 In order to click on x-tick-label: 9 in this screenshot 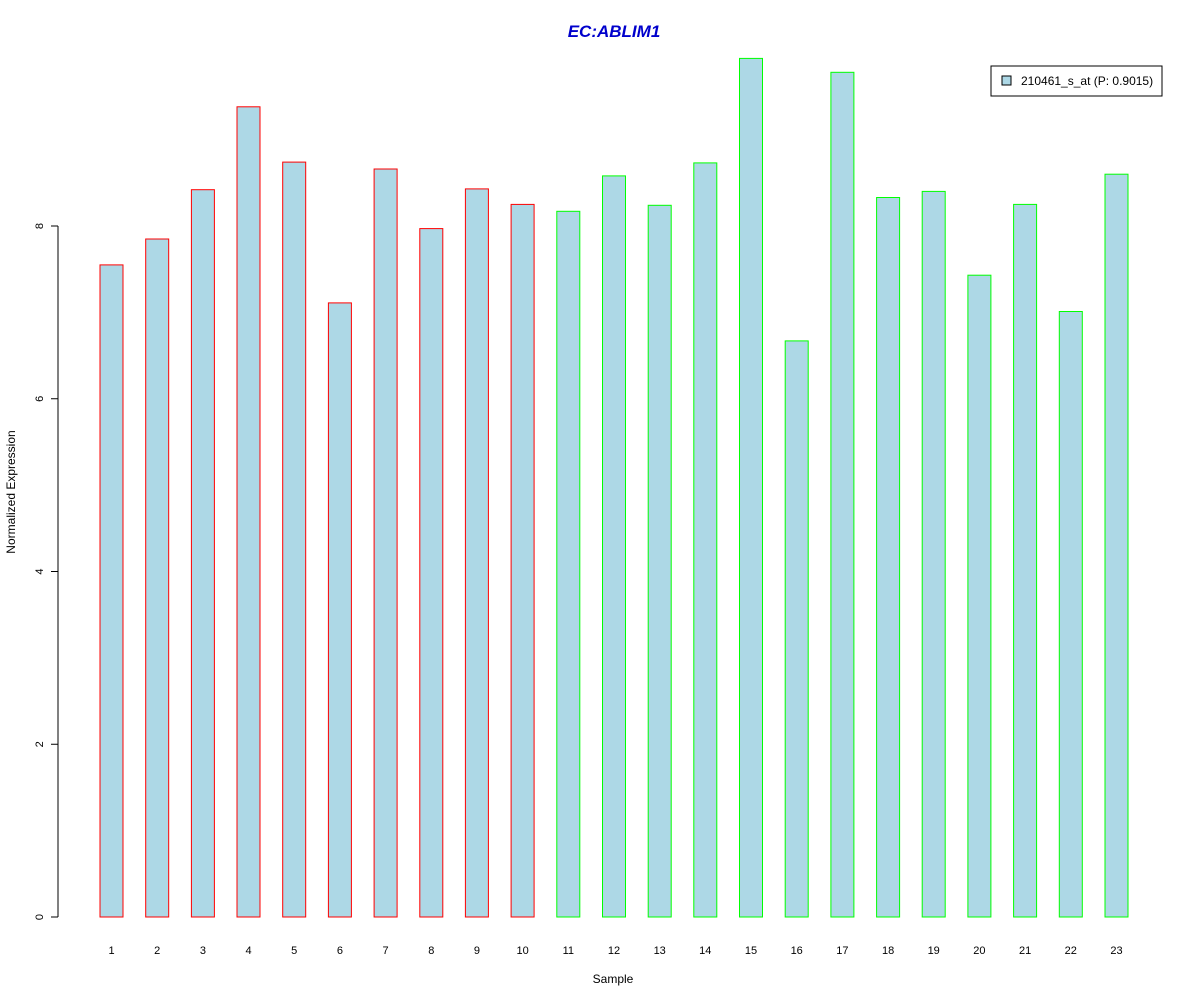, I will do `click(477, 951)`.